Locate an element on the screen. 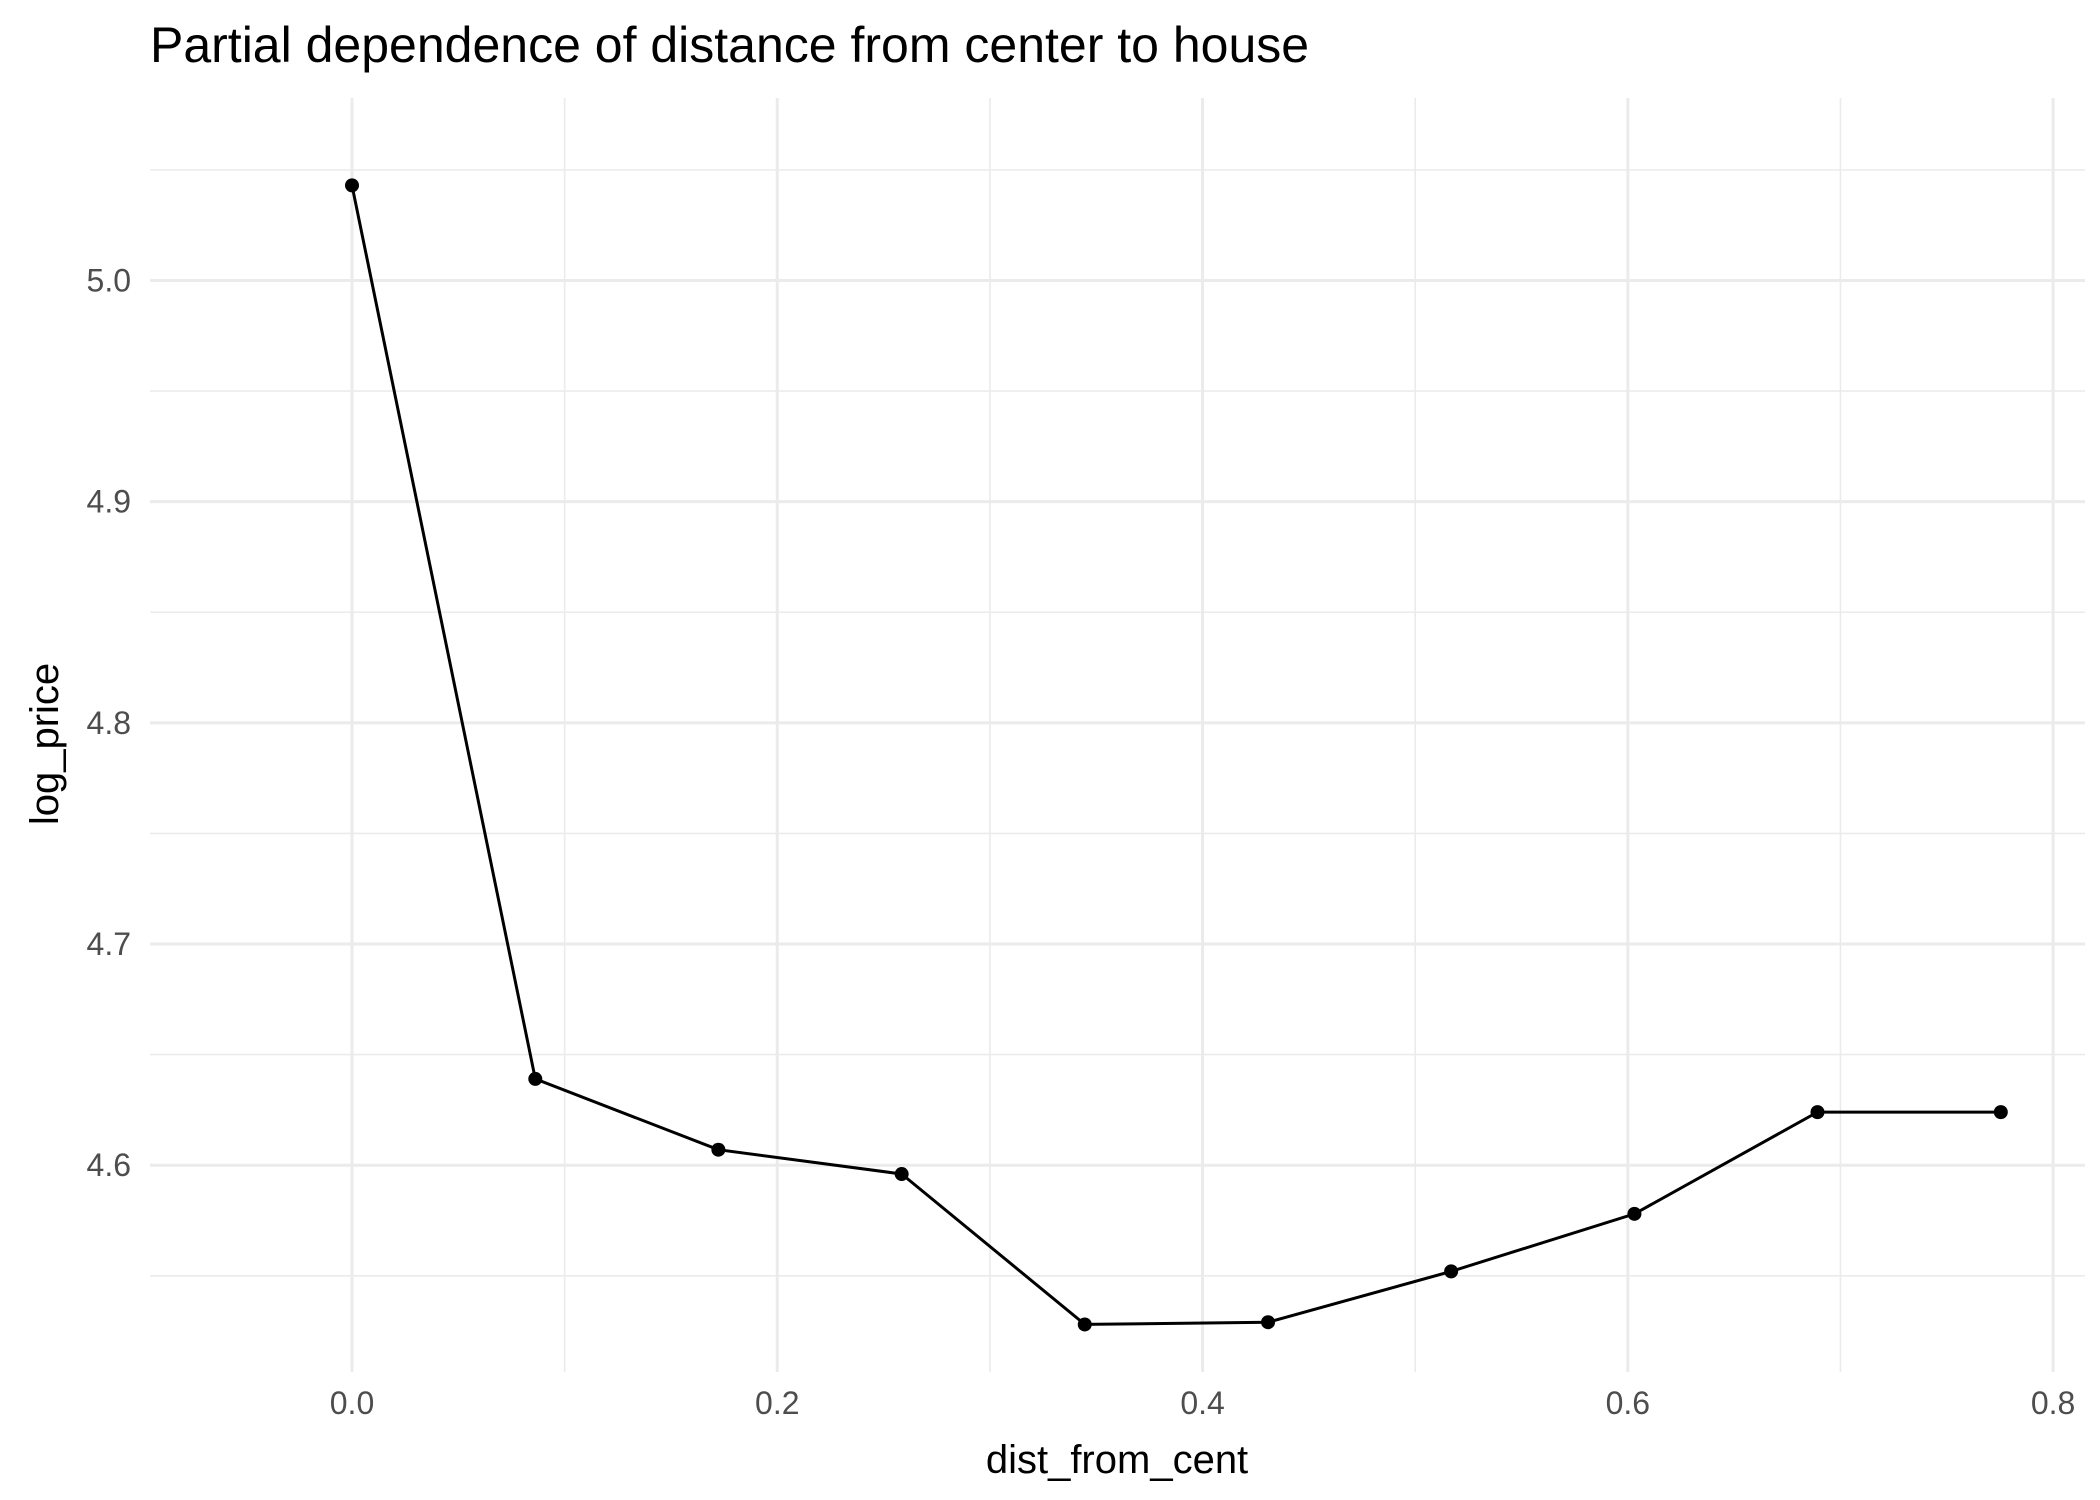 The image size is (2100, 1500). y-tick-label: 4.6 is located at coordinates (109, 1165).